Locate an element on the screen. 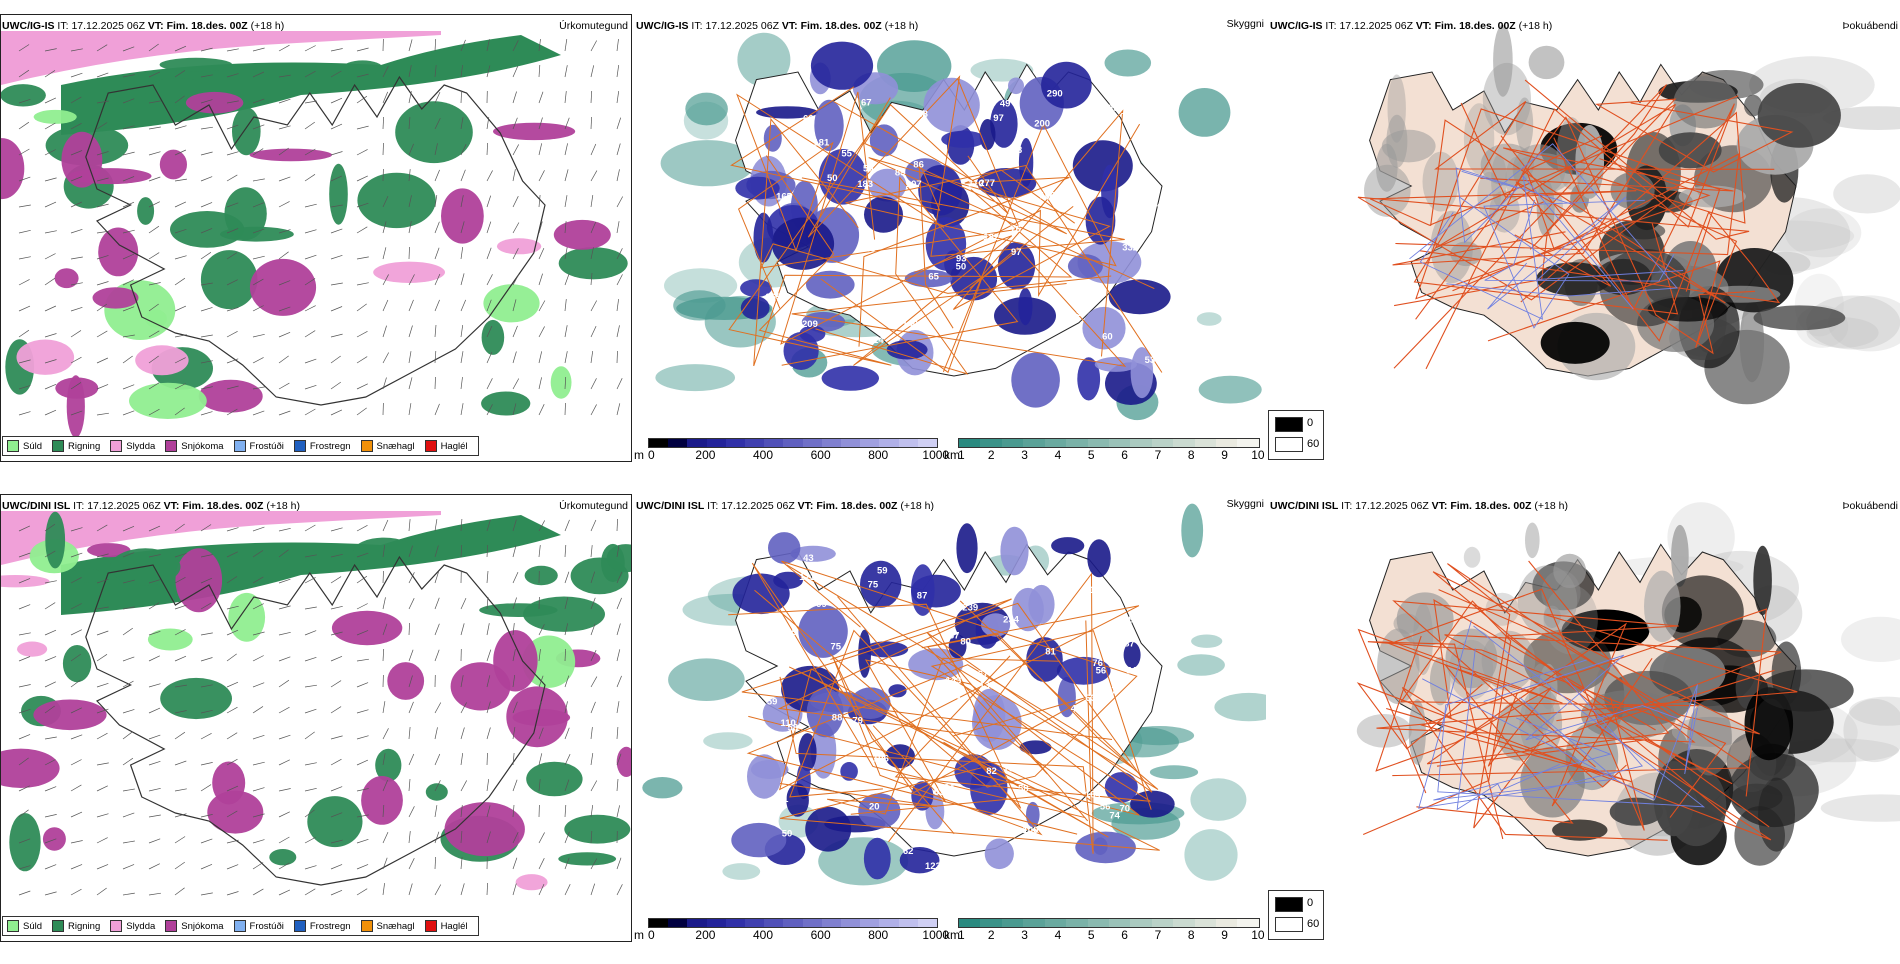 The image size is (1900, 964). fog-legend-dark-swatch is located at coordinates (1289, 424).